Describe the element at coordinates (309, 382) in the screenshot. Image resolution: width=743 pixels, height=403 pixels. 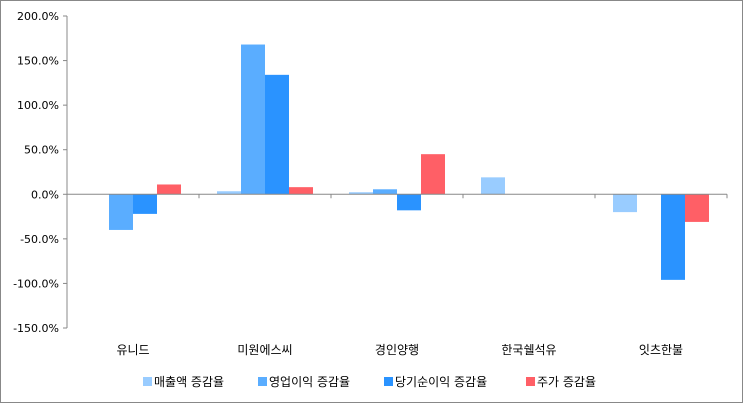
I see `legend-label: 영업이익 증감율` at that location.